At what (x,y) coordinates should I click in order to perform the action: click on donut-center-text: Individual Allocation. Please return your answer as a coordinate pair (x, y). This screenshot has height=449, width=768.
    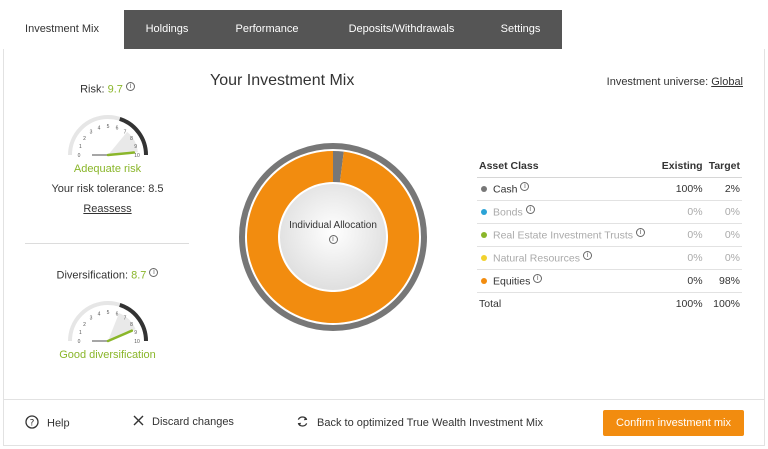
    Looking at the image, I should click on (333, 225).